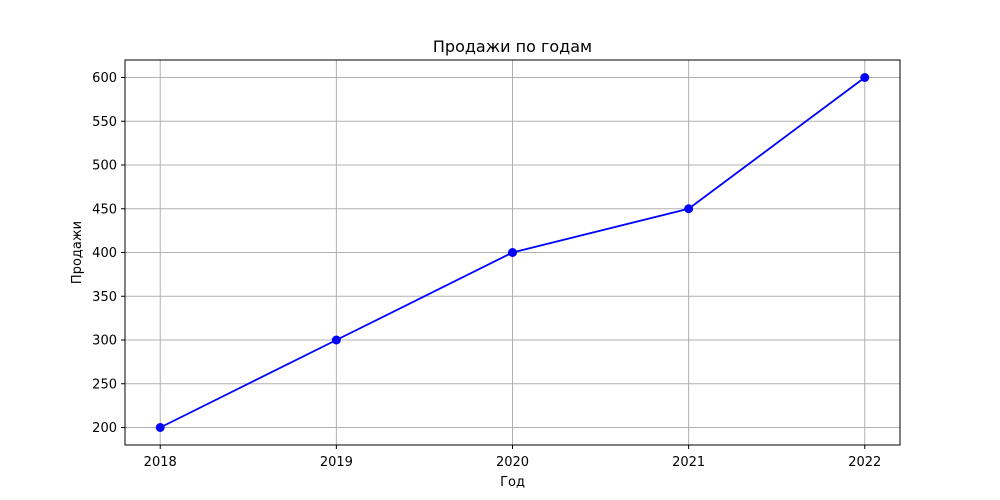 The width and height of the screenshot is (1000, 500). What do you see at coordinates (864, 462) in the screenshot?
I see `x-tick-label: 2022` at bounding box center [864, 462].